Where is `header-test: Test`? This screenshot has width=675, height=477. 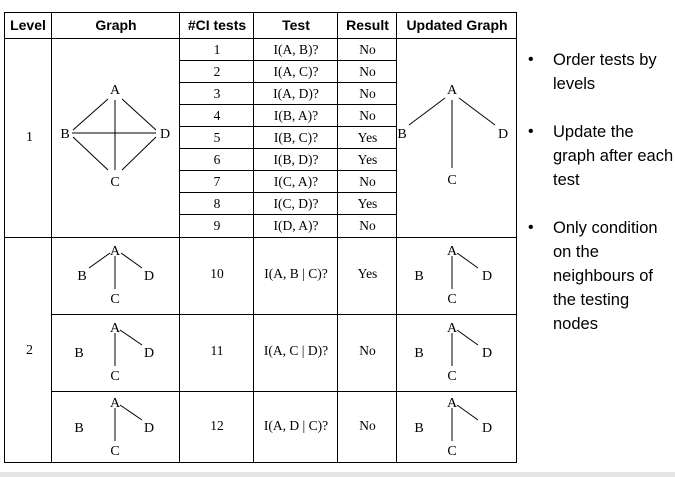 header-test: Test is located at coordinates (296, 25).